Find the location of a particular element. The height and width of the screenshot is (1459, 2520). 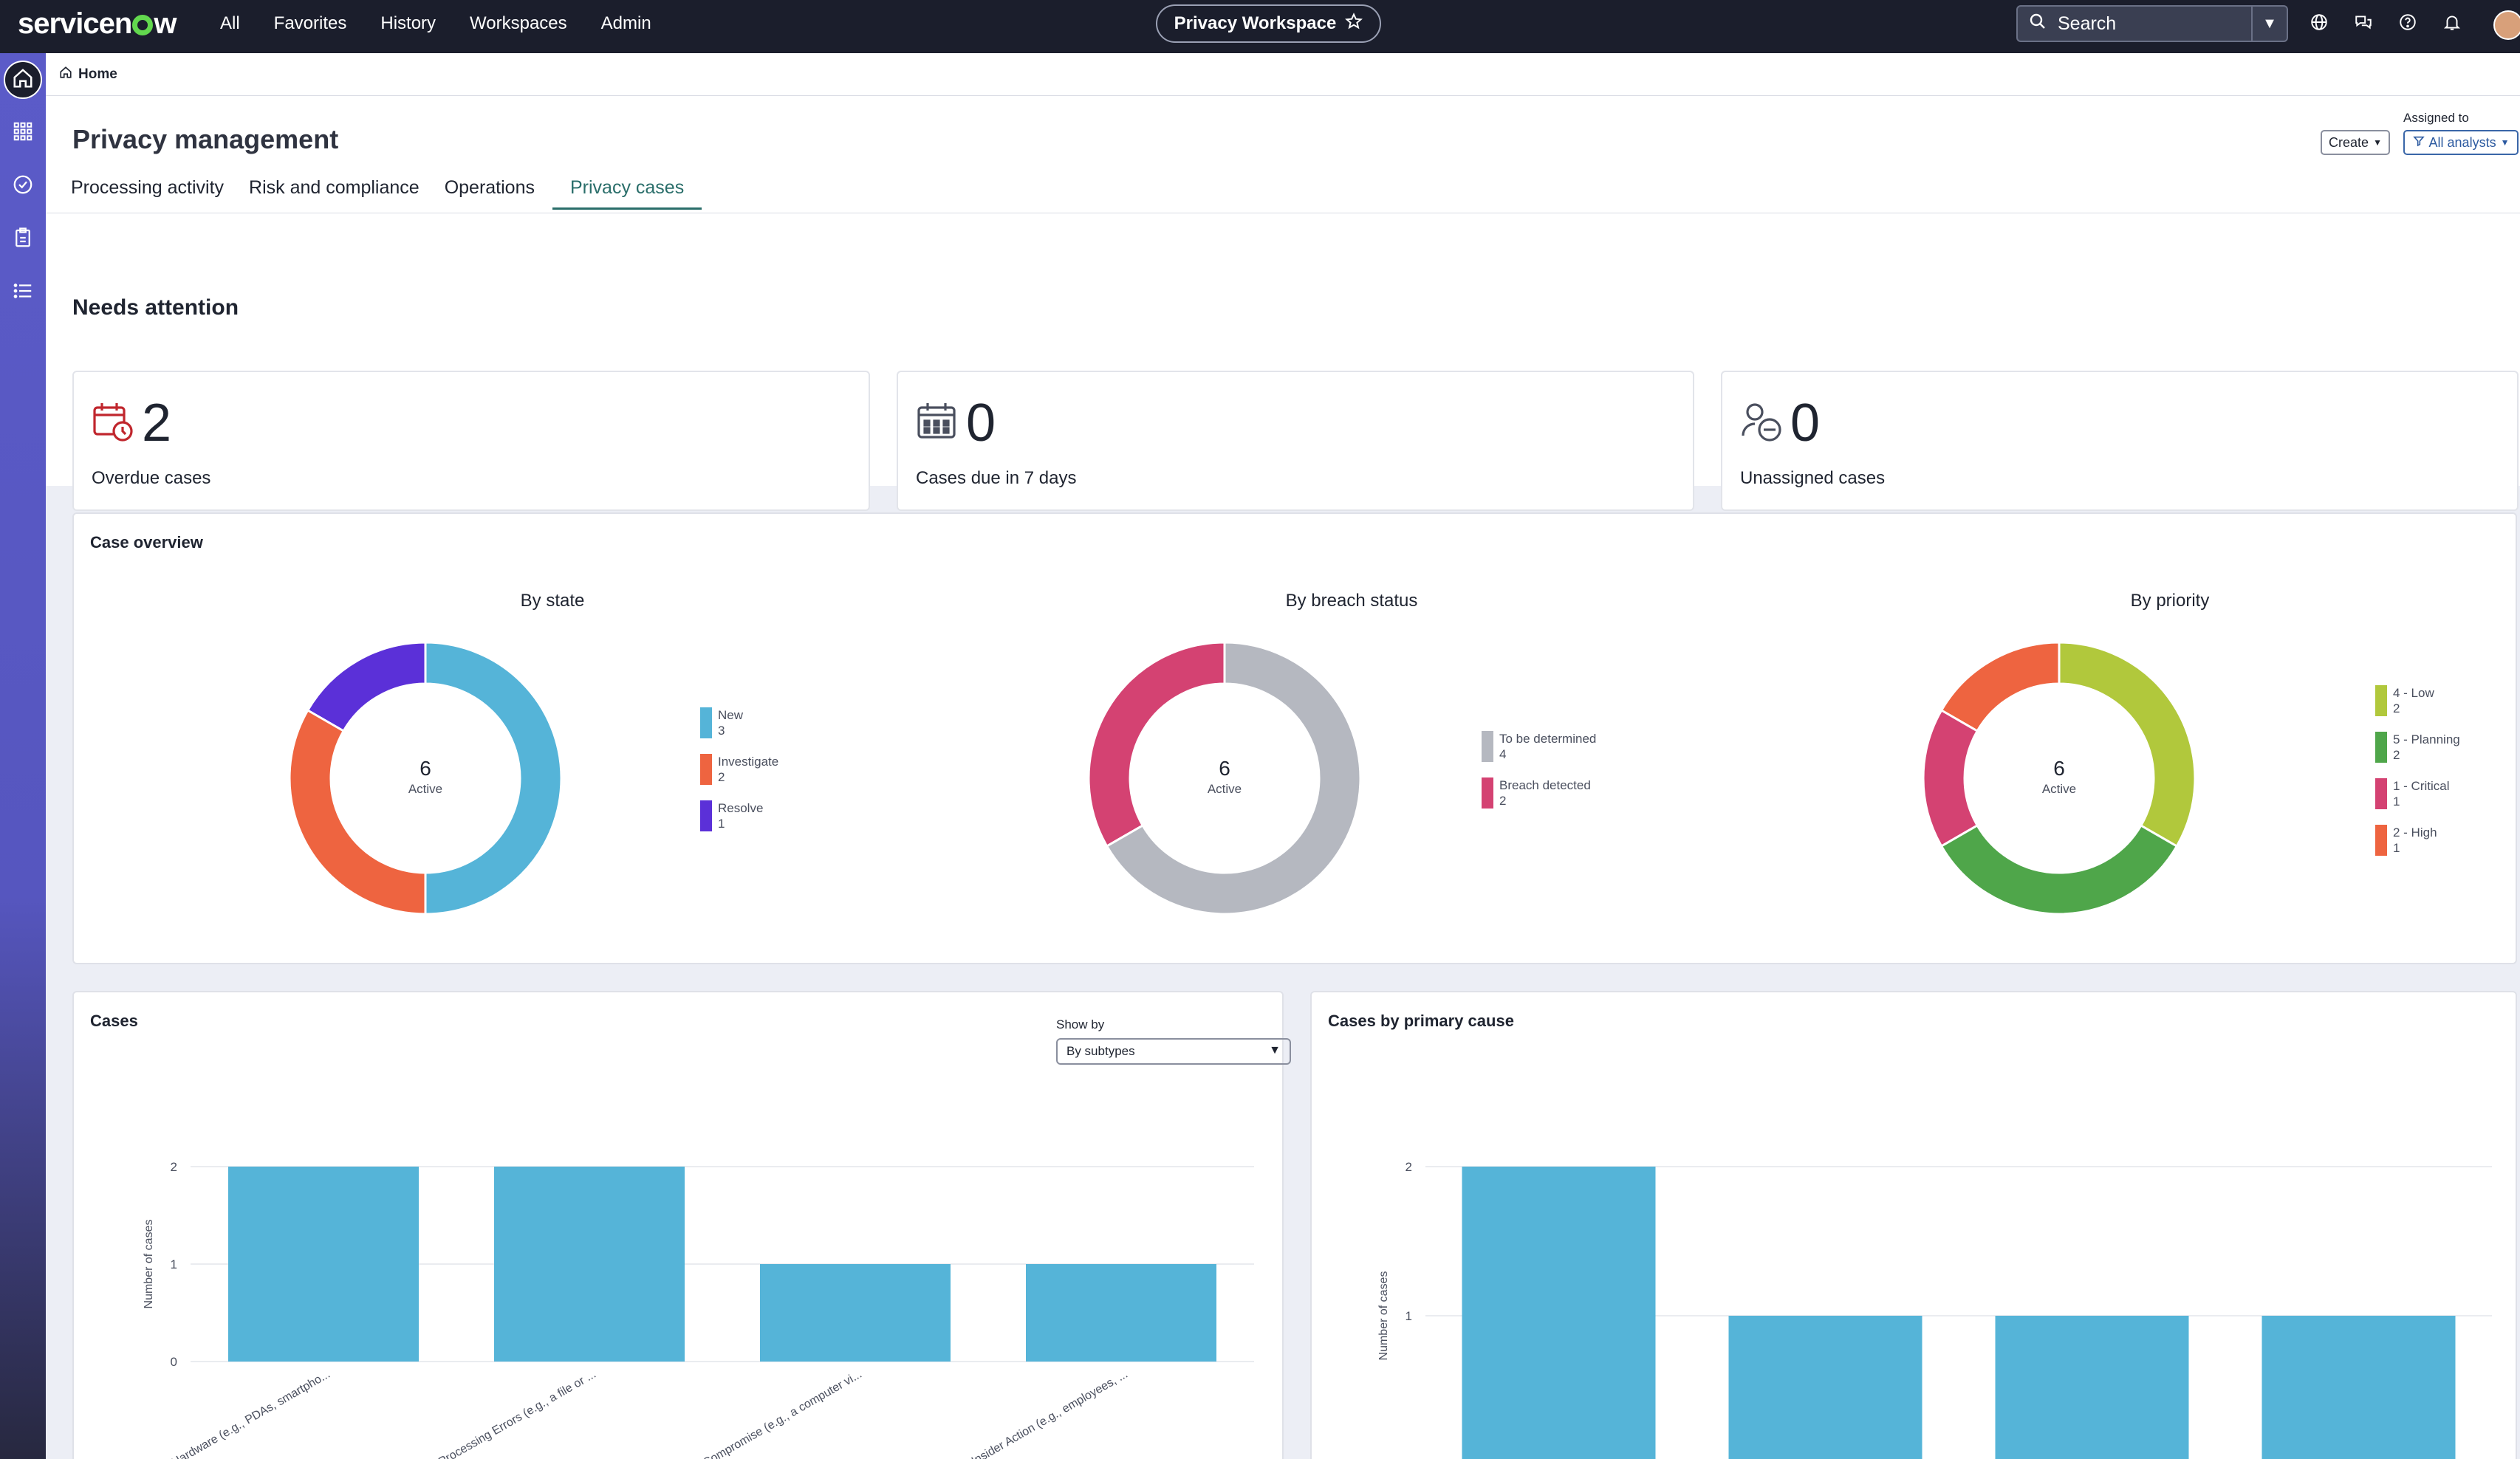

legend-item: To be determined 4 is located at coordinates (1539, 754).